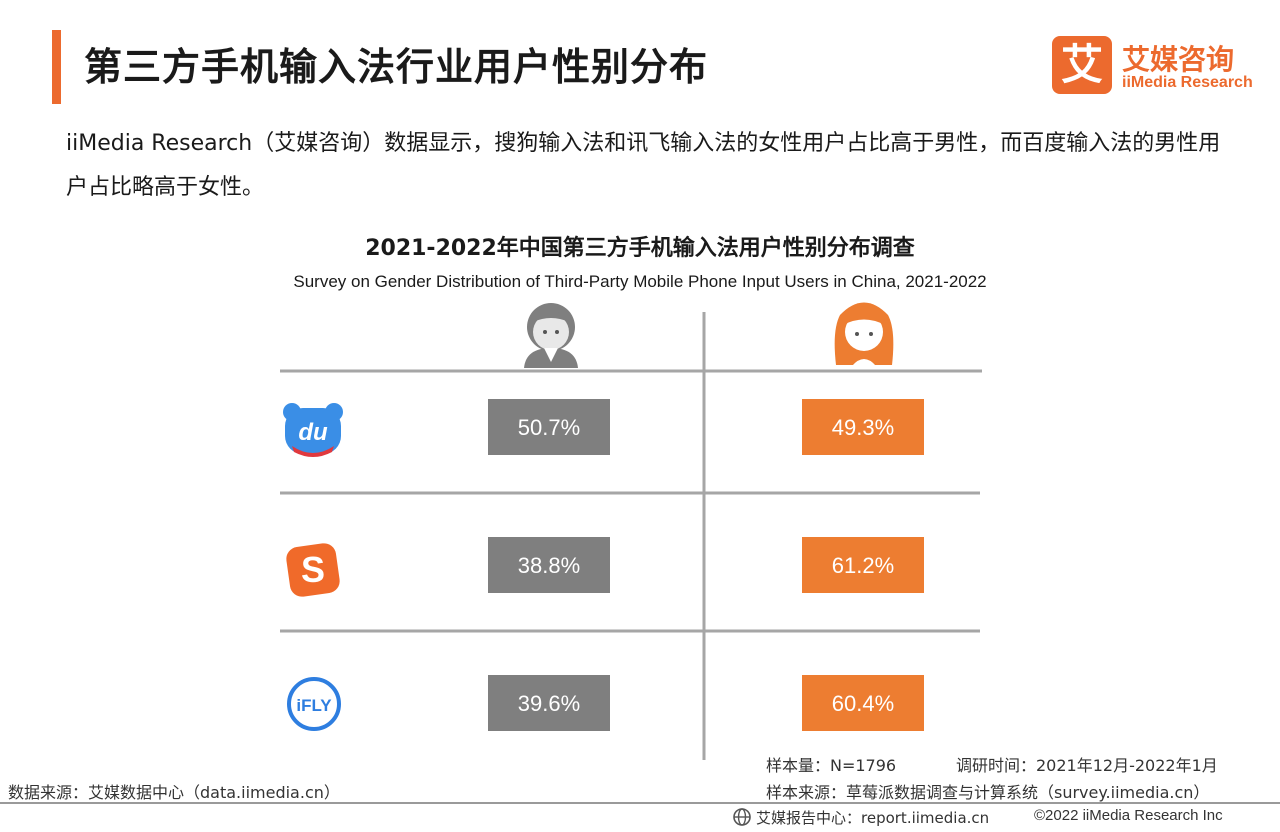 Image resolution: width=1280 pixels, height=832 pixels. What do you see at coordinates (742, 817) in the screenshot?
I see `globe-icon` at bounding box center [742, 817].